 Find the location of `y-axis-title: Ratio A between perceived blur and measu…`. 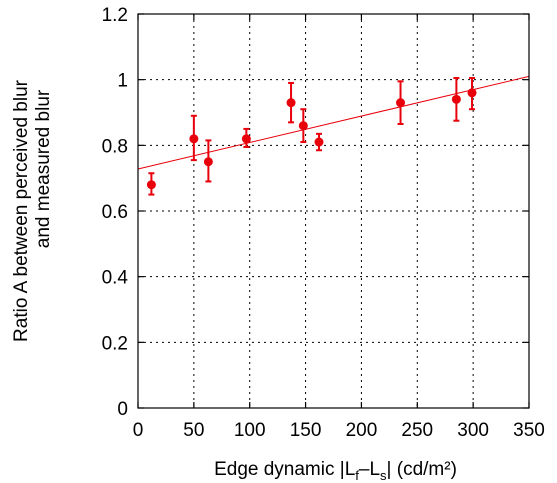

y-axis-title: Ratio A between perceived blur and measu… is located at coordinates (32, 210).